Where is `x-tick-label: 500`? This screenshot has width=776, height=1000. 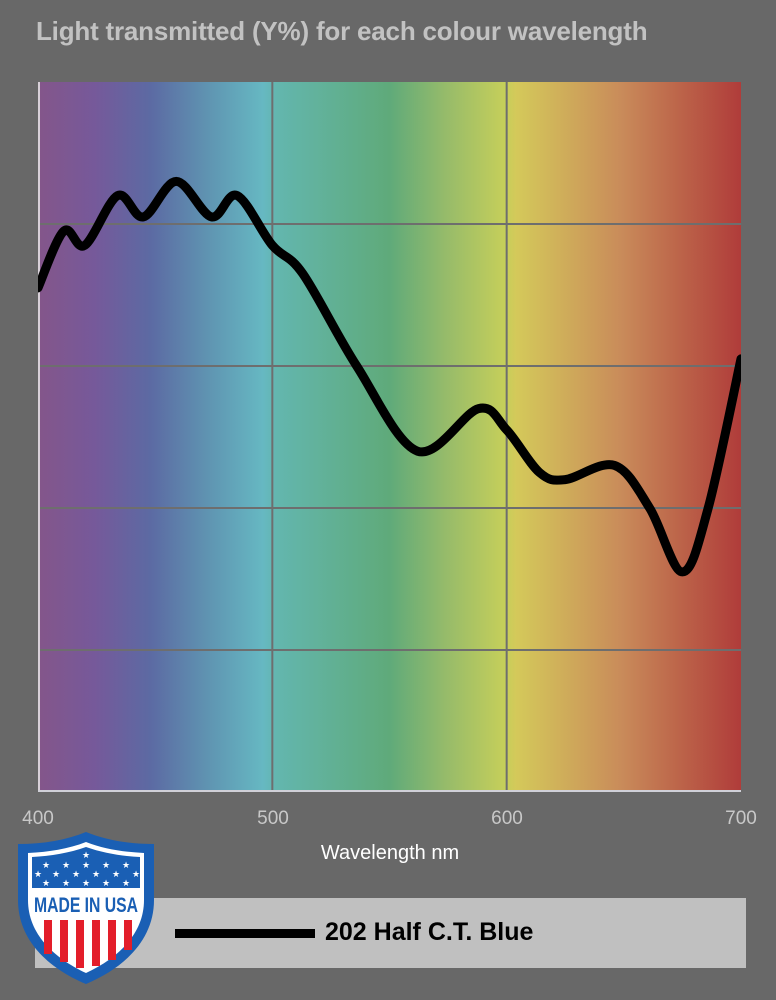 x-tick-label: 500 is located at coordinates (273, 818).